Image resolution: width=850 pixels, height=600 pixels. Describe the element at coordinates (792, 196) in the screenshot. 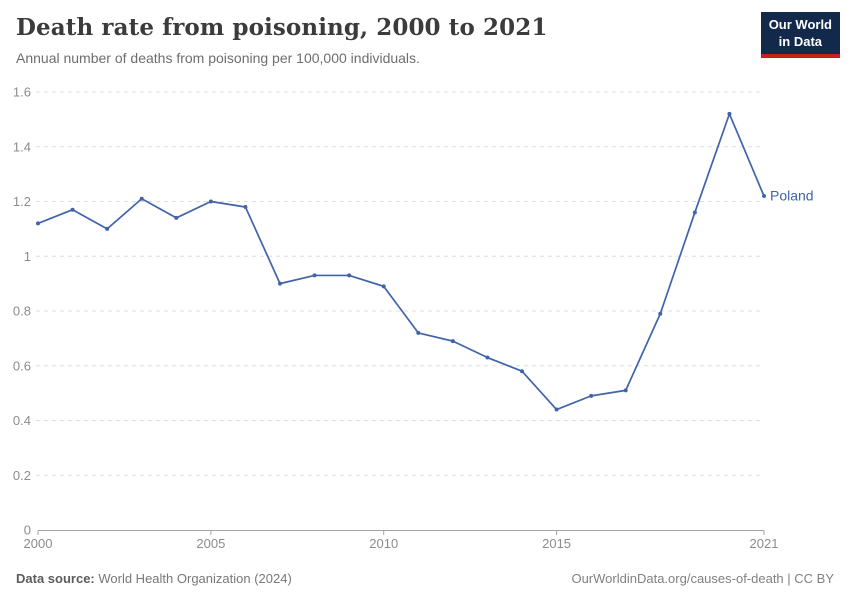

I see `series-label: Poland` at that location.